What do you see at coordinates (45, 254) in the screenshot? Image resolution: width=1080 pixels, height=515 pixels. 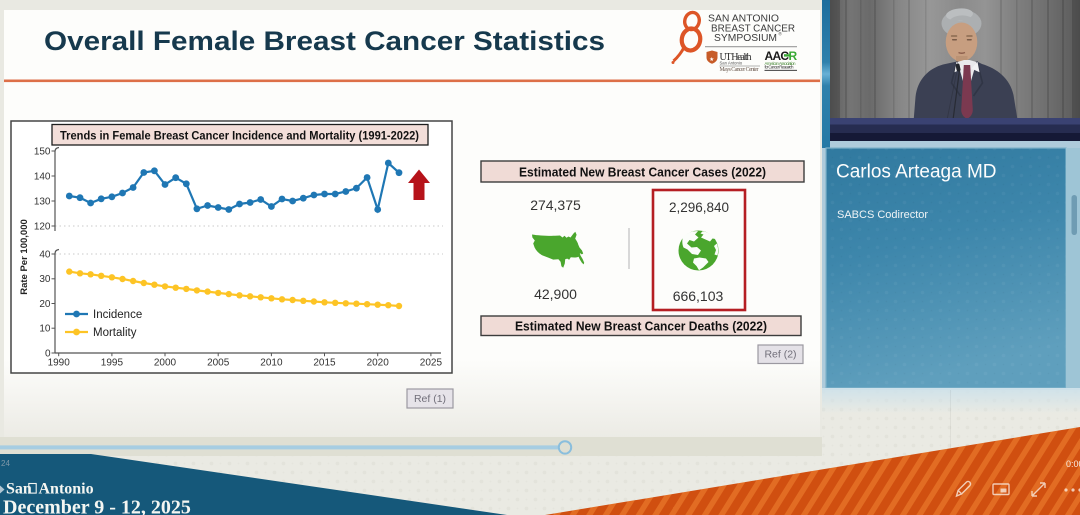 I see `svg-text: 40` at bounding box center [45, 254].